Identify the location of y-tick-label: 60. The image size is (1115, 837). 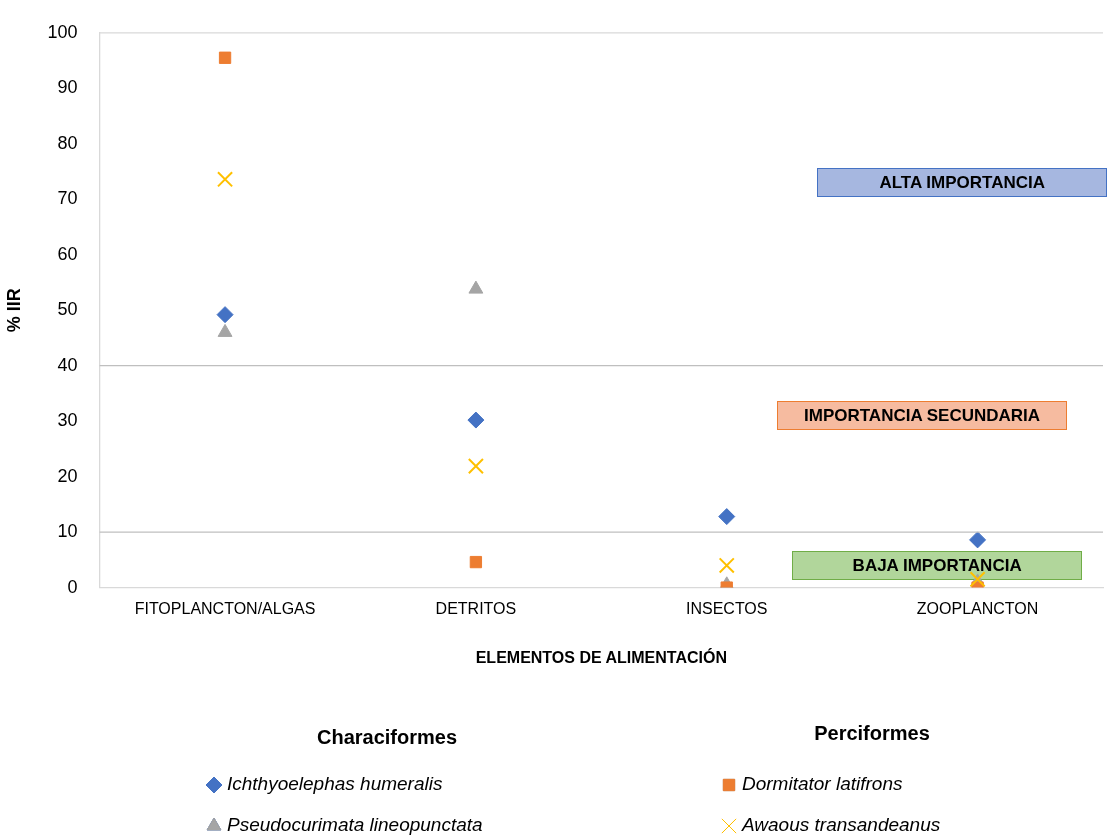
(67, 253).